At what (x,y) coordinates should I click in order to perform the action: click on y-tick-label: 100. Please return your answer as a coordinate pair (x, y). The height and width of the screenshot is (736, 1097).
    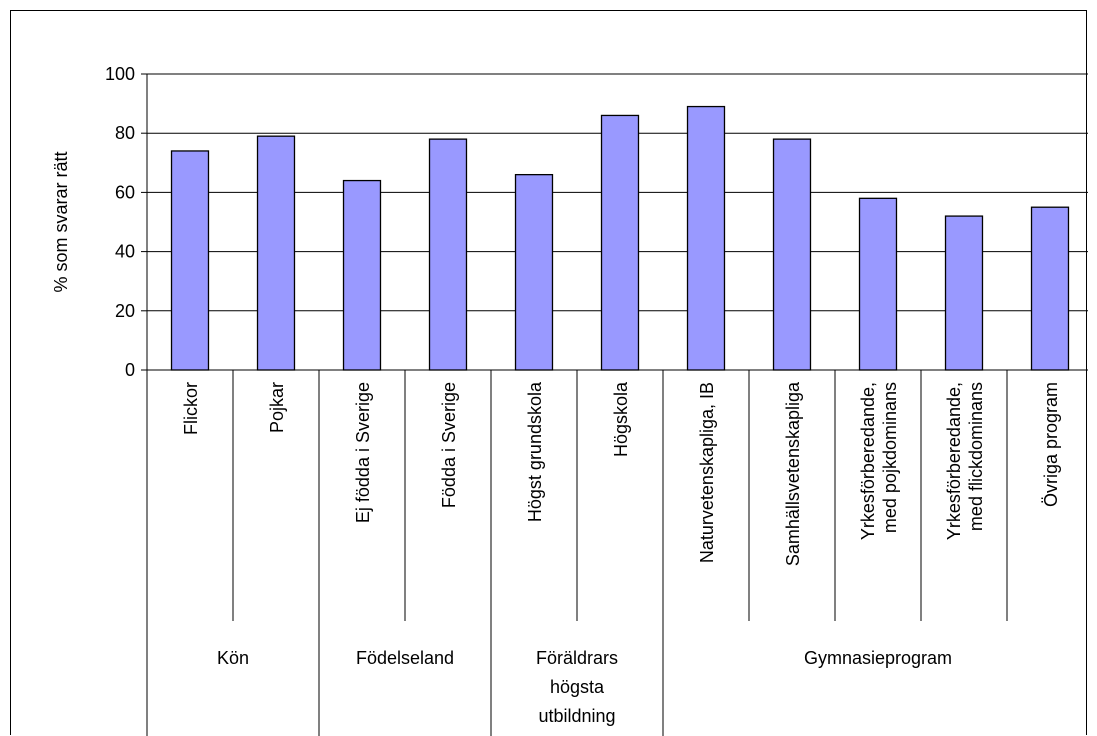
    Looking at the image, I should click on (120, 74).